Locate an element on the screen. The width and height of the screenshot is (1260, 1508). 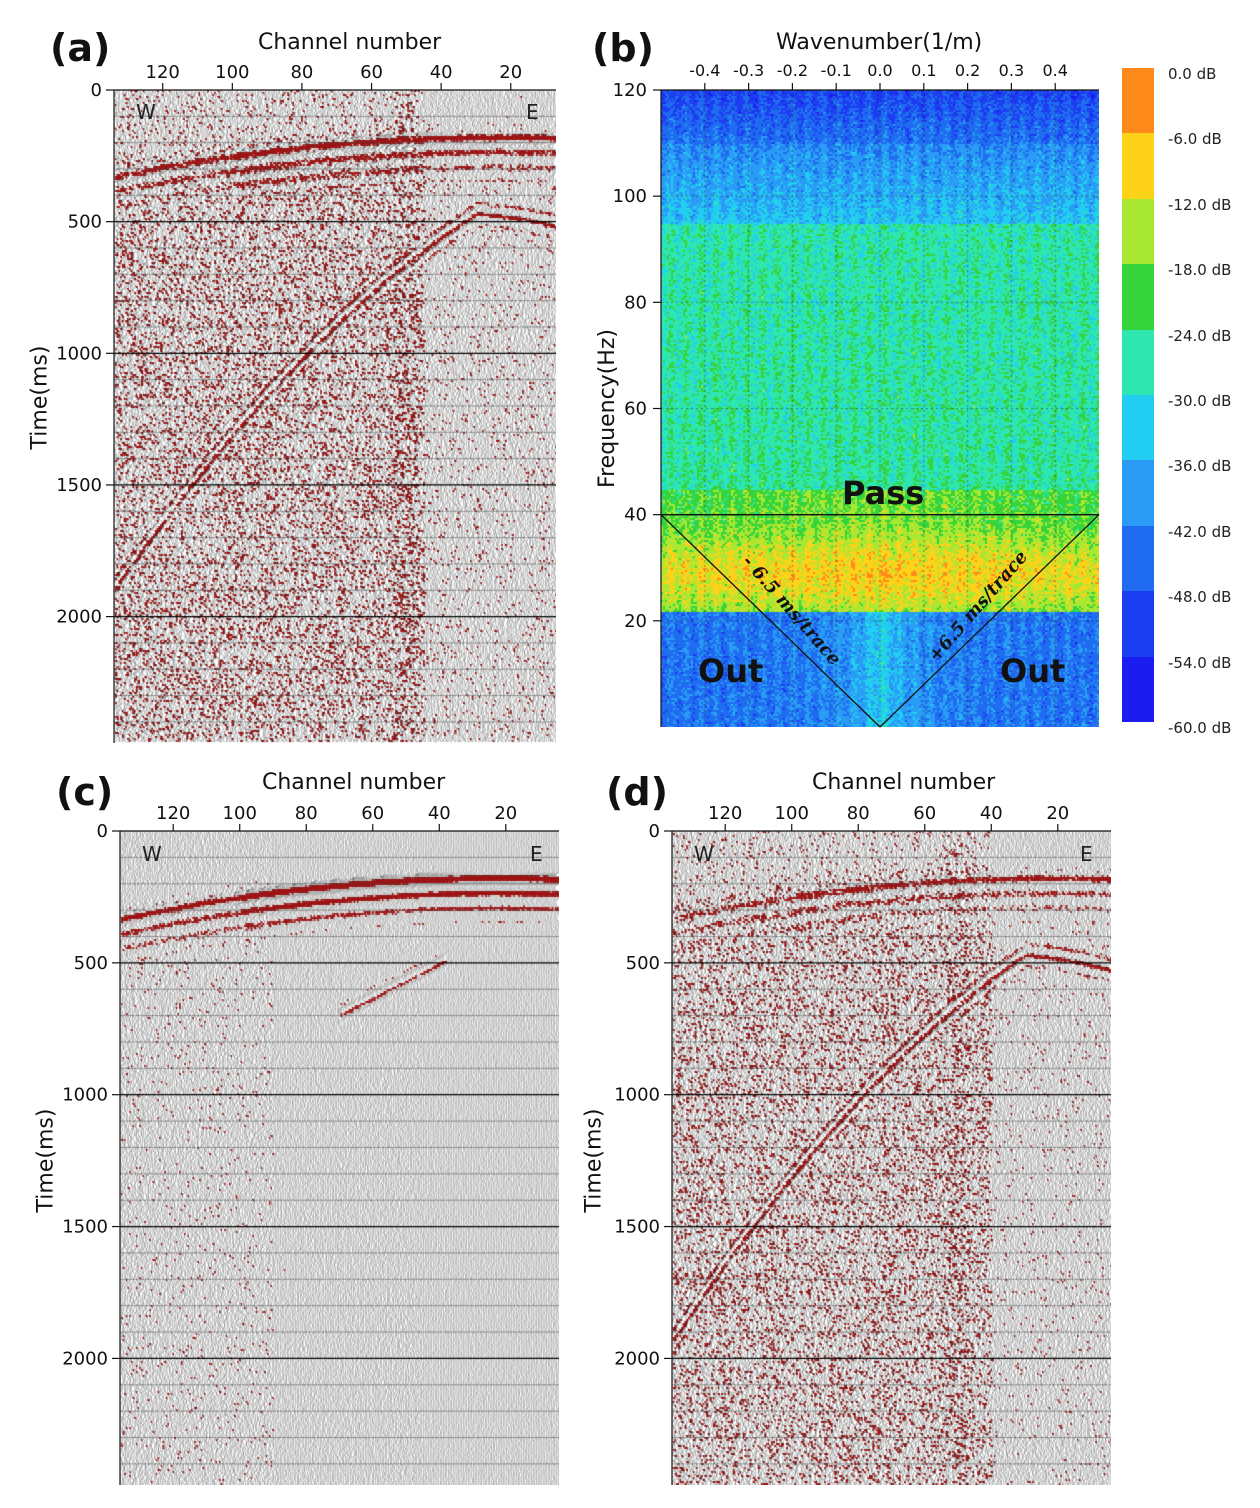
panel-b-x-axis-title: Wavenumber(1/m) is located at coordinates (879, 42).